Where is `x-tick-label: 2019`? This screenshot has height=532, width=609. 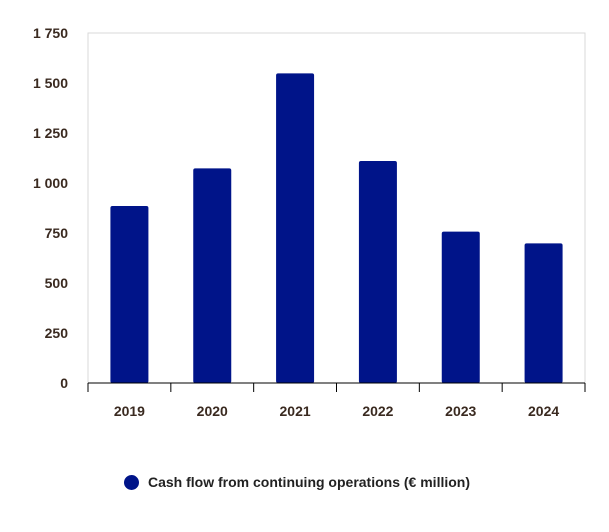
x-tick-label: 2019 is located at coordinates (129, 411).